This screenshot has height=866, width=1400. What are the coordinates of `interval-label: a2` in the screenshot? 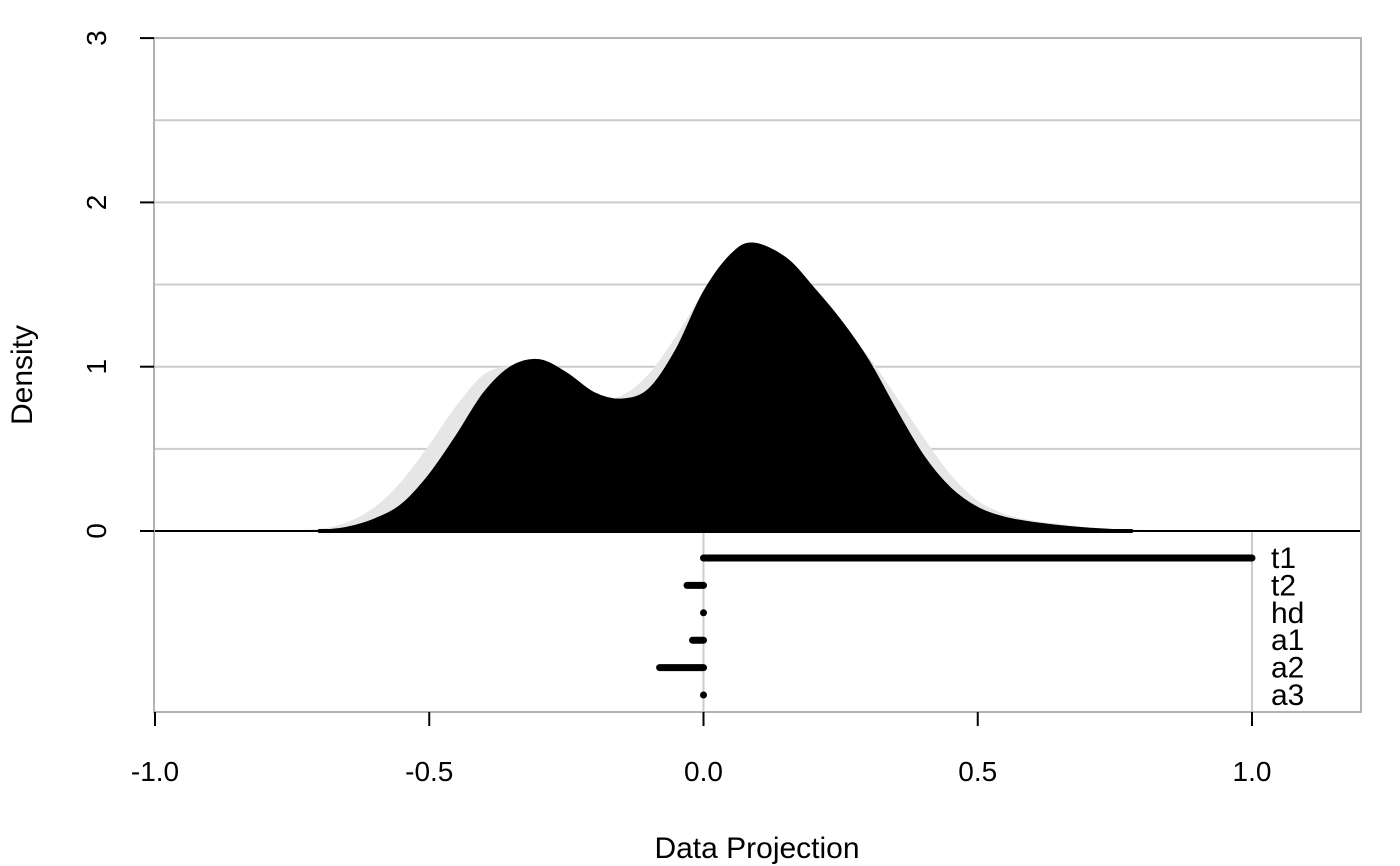 It's located at (1287, 668).